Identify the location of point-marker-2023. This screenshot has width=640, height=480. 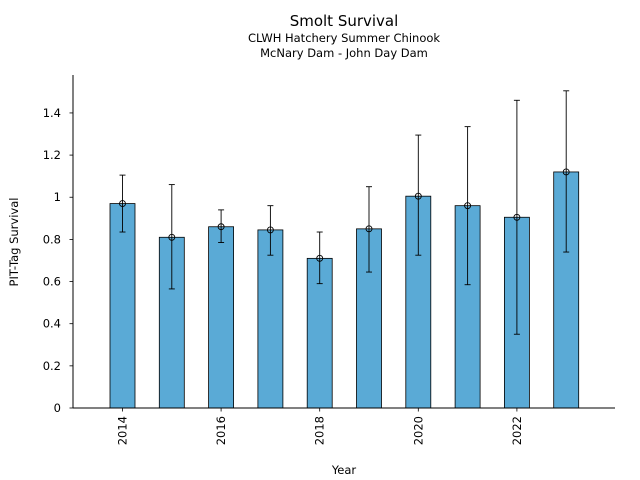
(566, 172).